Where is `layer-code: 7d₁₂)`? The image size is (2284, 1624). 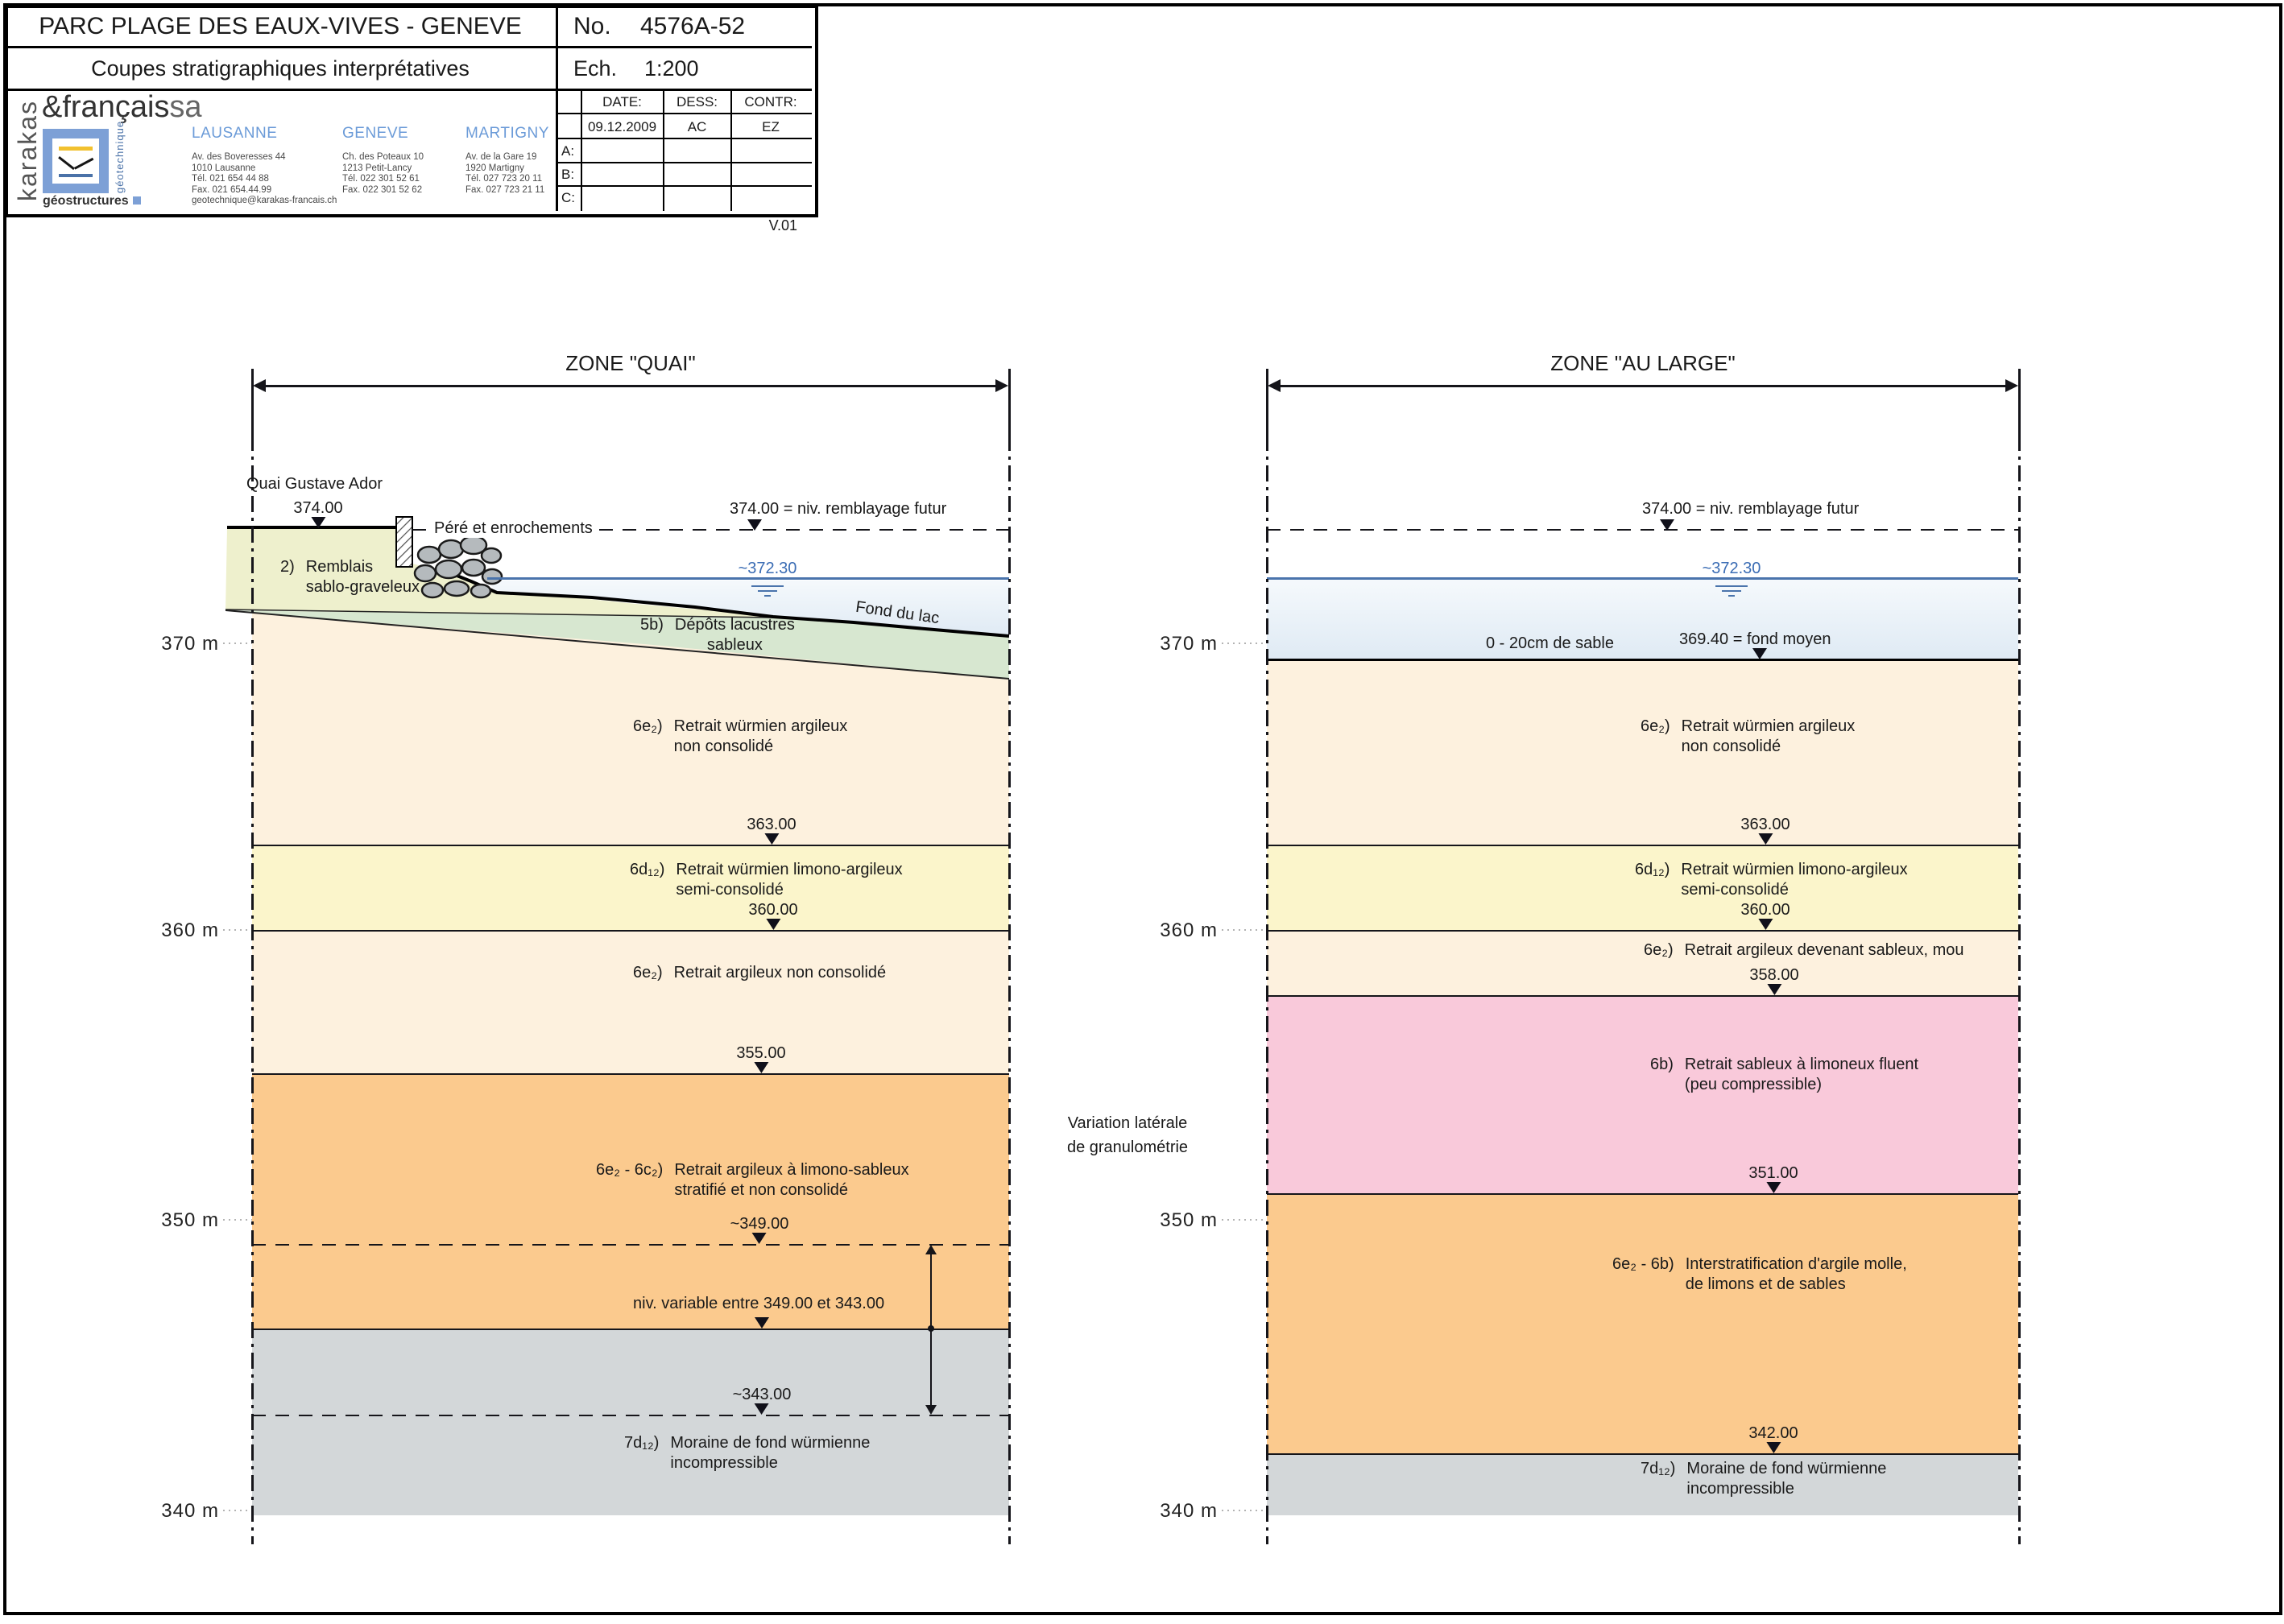 layer-code: 7d₁₂) is located at coordinates (642, 1443).